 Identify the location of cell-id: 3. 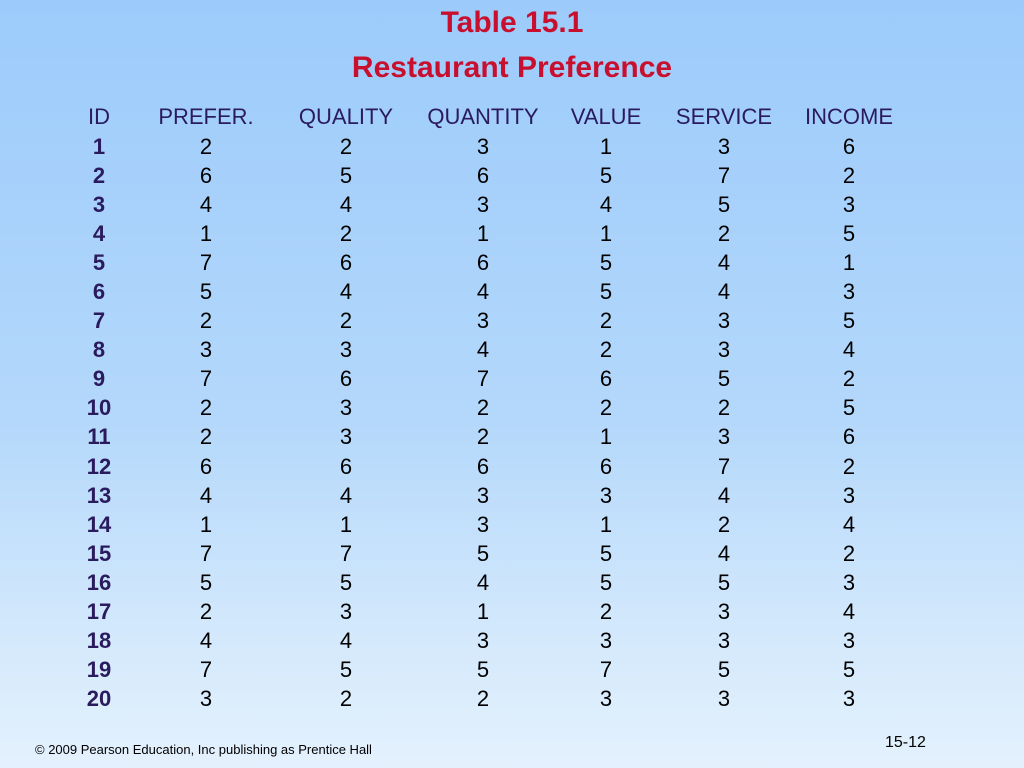
(99, 204).